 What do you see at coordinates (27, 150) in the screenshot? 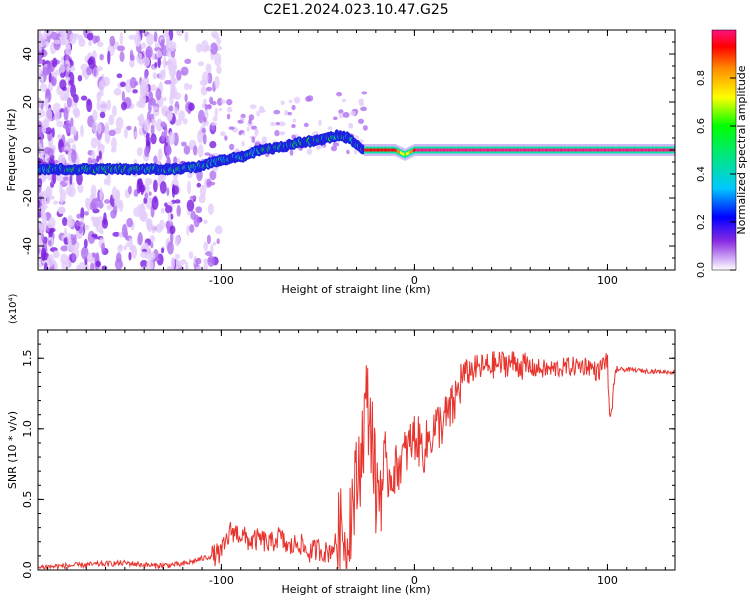
I see `y-tick-label: 0` at bounding box center [27, 150].